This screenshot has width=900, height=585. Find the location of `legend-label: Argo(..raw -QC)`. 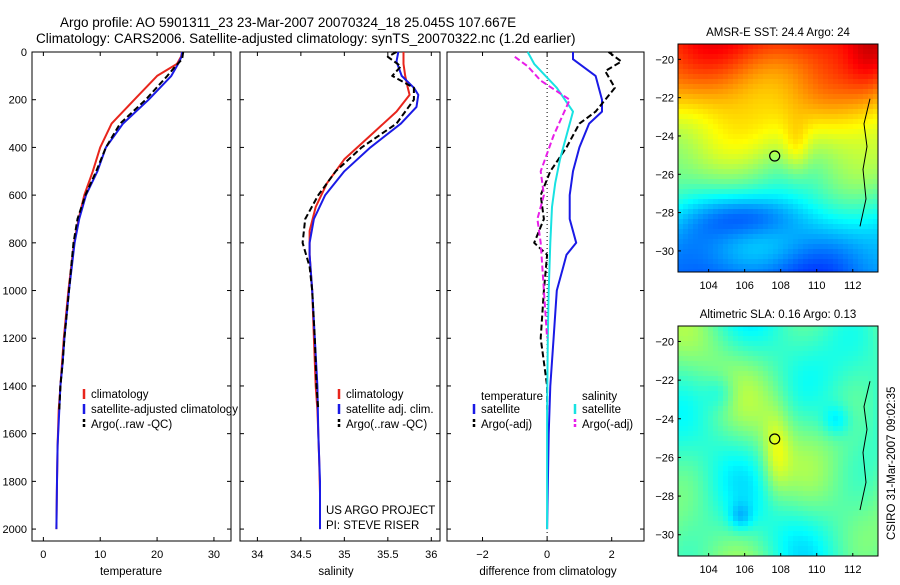

legend-label: Argo(..raw -QC) is located at coordinates (386, 425).